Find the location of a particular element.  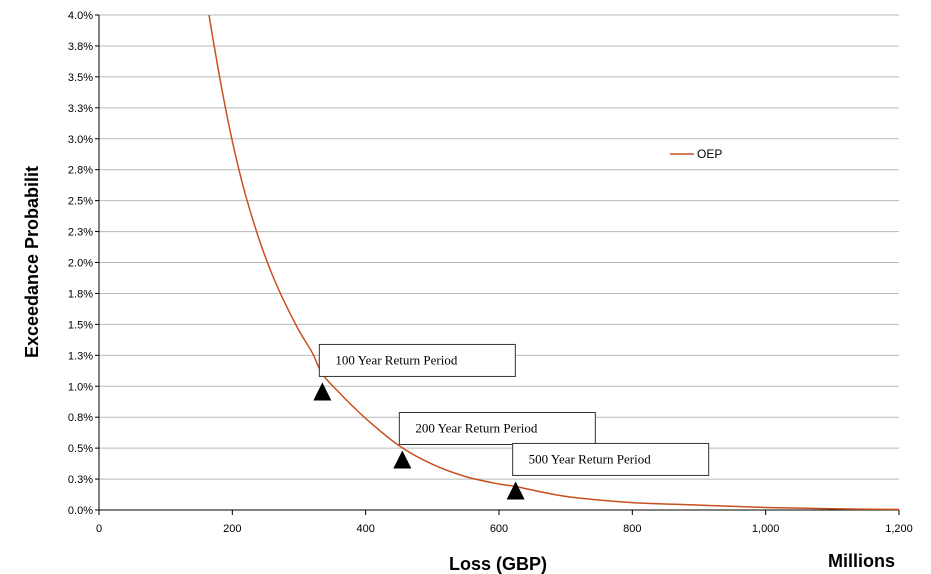

x-axis-unit-label: Millions is located at coordinates (861, 561).